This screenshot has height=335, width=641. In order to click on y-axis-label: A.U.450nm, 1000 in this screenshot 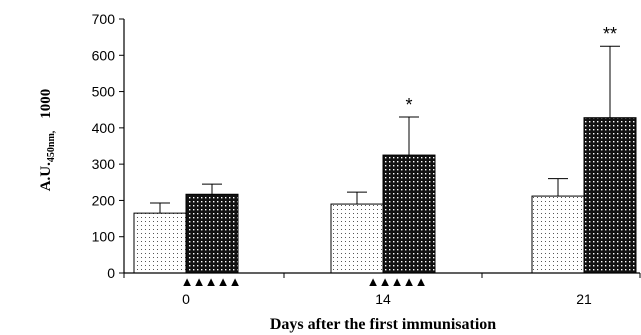, I will do `click(47, 140)`.